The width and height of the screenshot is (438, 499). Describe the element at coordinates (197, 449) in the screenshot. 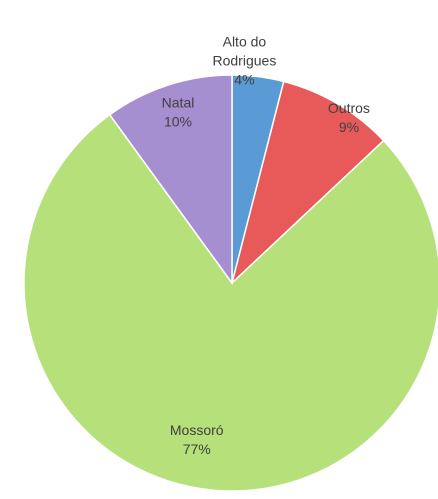

I see `slice-percent-label: 77%` at that location.